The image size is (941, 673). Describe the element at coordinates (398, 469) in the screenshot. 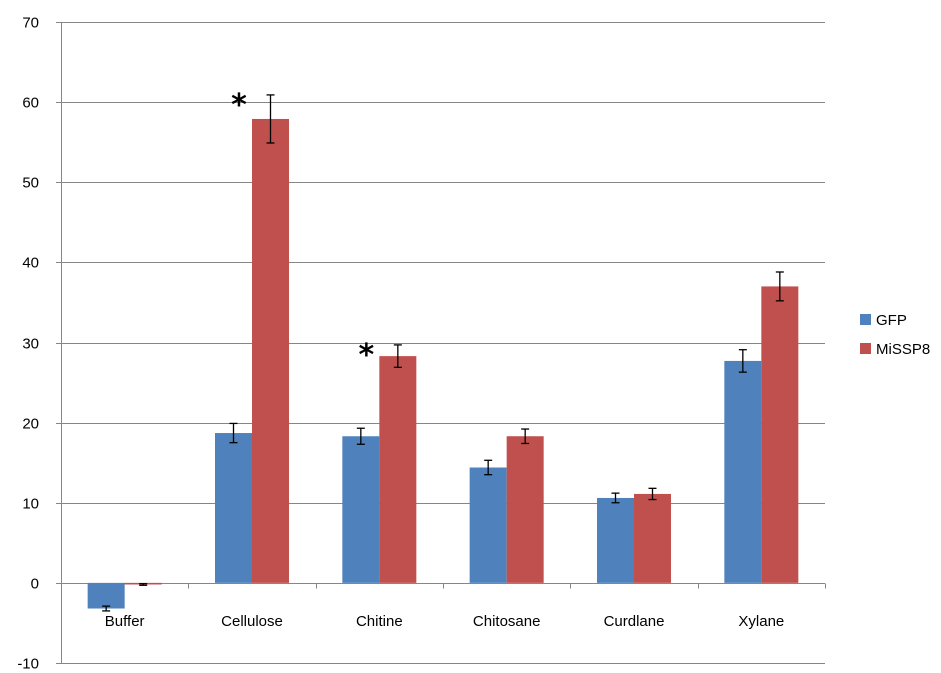

I see `bar-missp8-chitine` at that location.